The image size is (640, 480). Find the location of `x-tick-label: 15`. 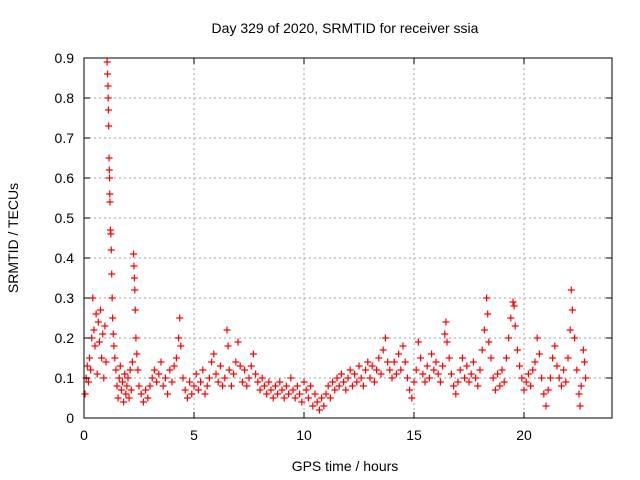

x-tick-label: 15 is located at coordinates (414, 435).